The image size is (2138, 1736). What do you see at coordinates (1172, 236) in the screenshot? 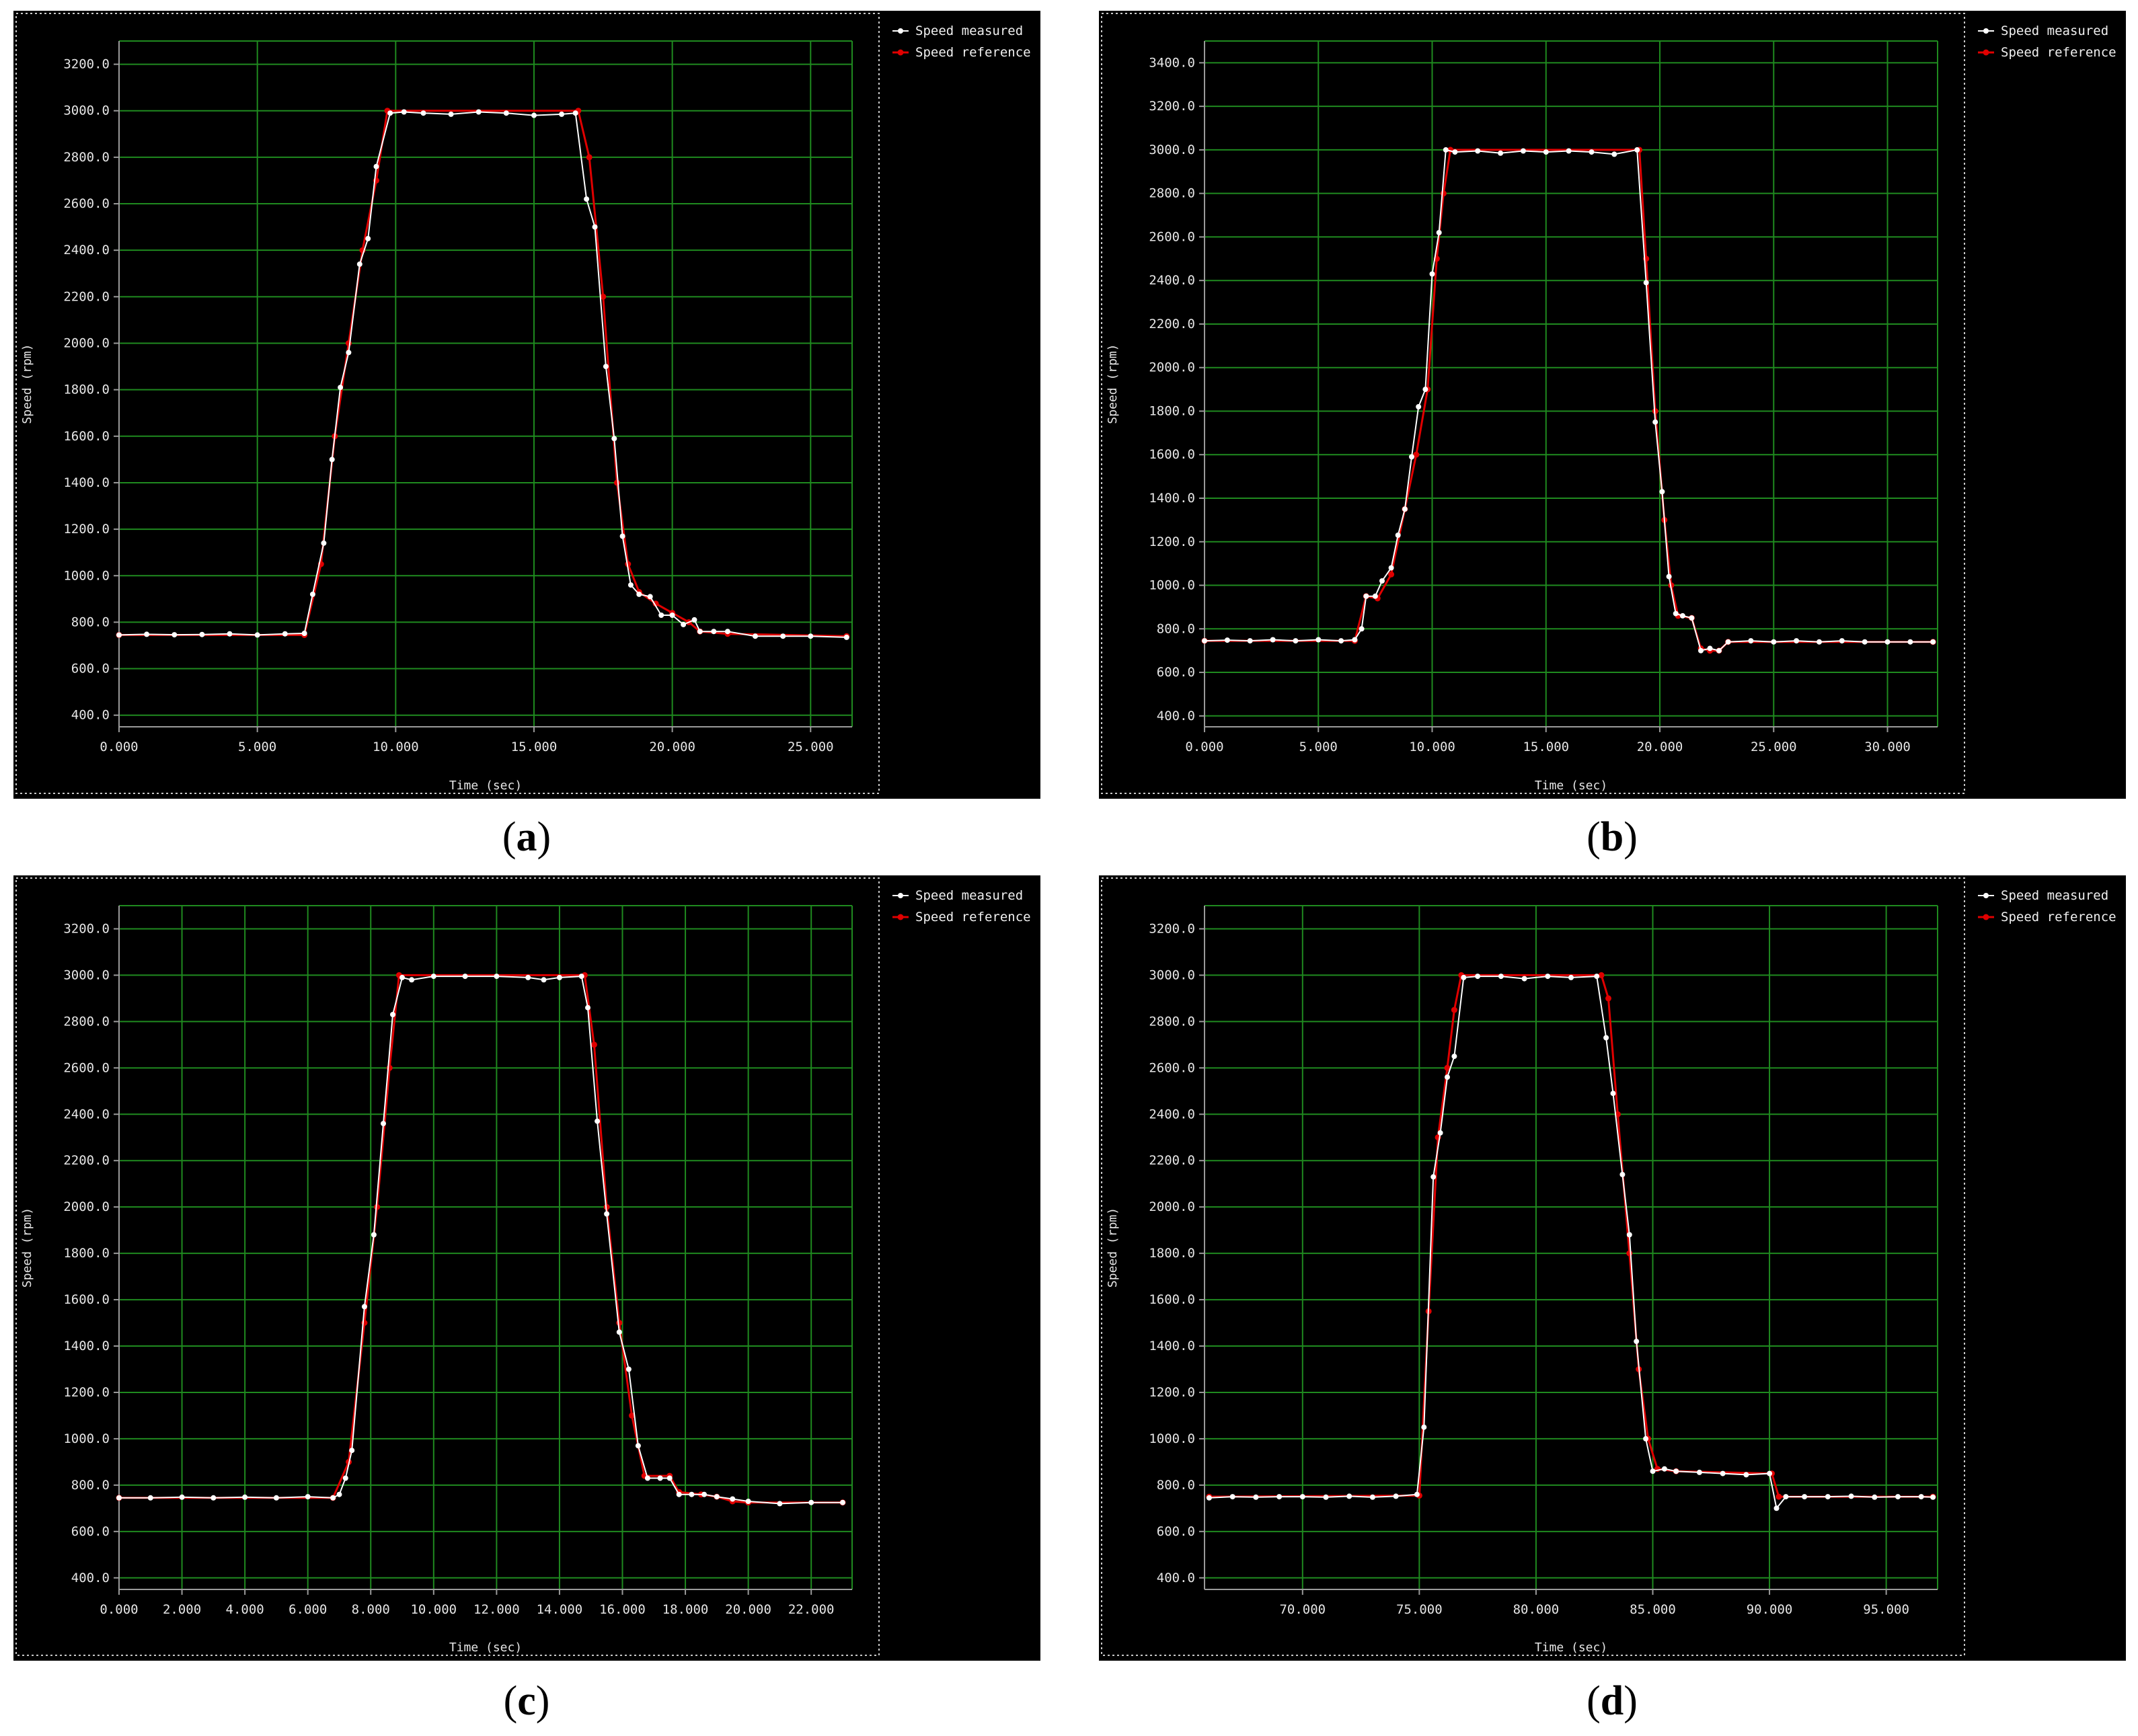
I see `y-tick-label: 2600.0` at bounding box center [1172, 236].